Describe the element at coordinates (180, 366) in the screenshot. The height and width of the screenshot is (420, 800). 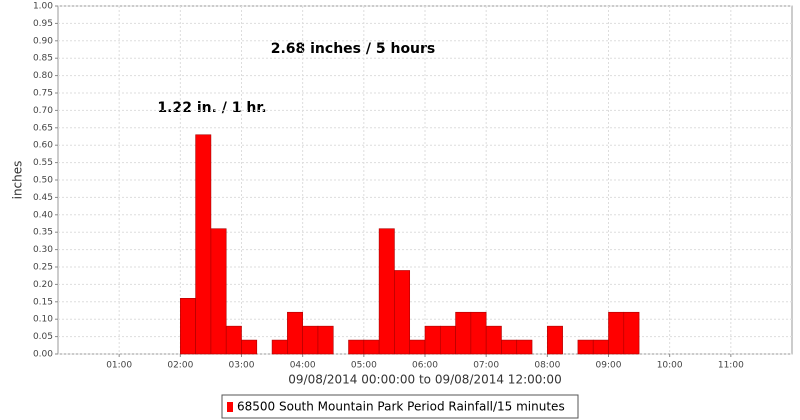
I see `x-tick-label: 02:00` at that location.